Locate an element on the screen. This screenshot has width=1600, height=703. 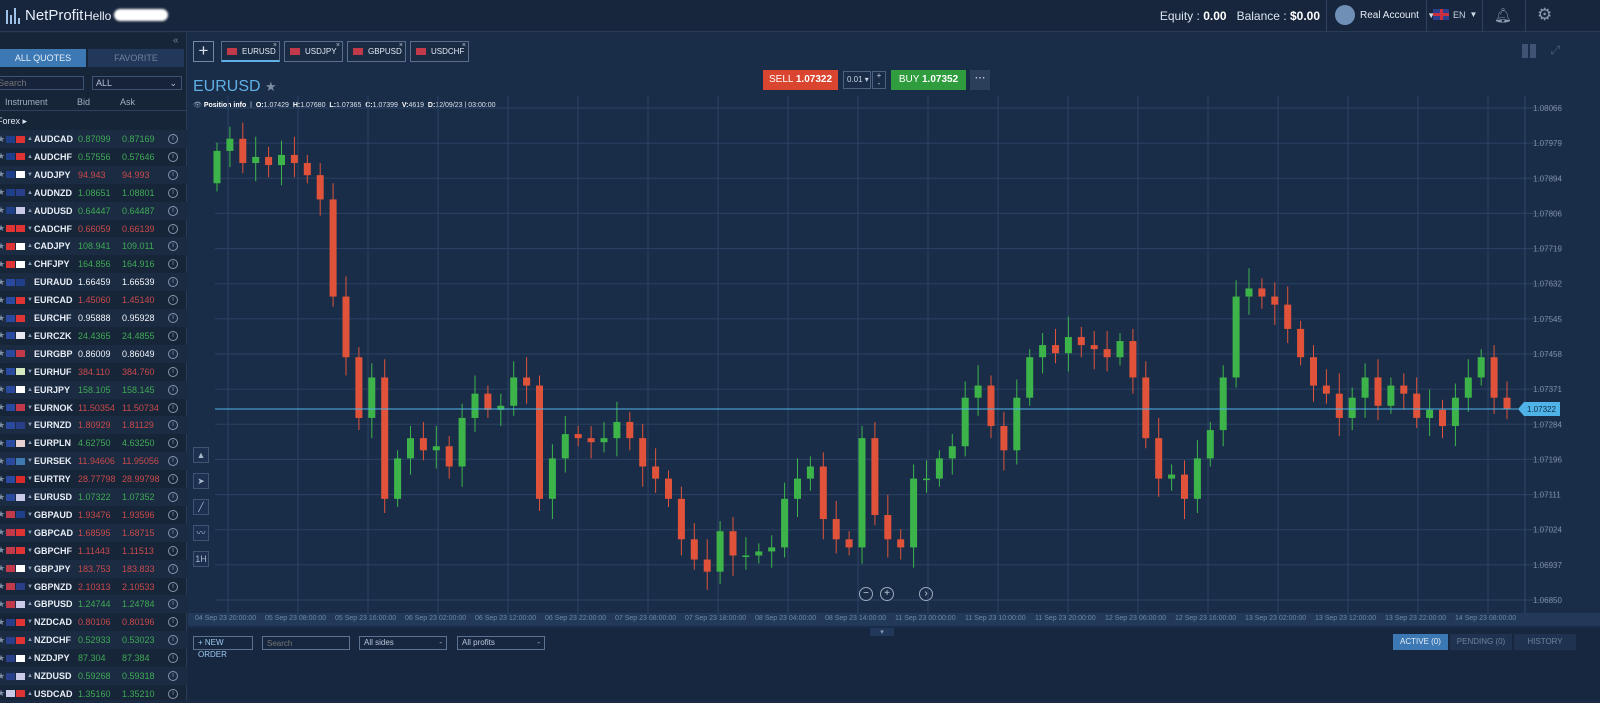
quantity-select: 0.01 ▾ is located at coordinates (857, 80).